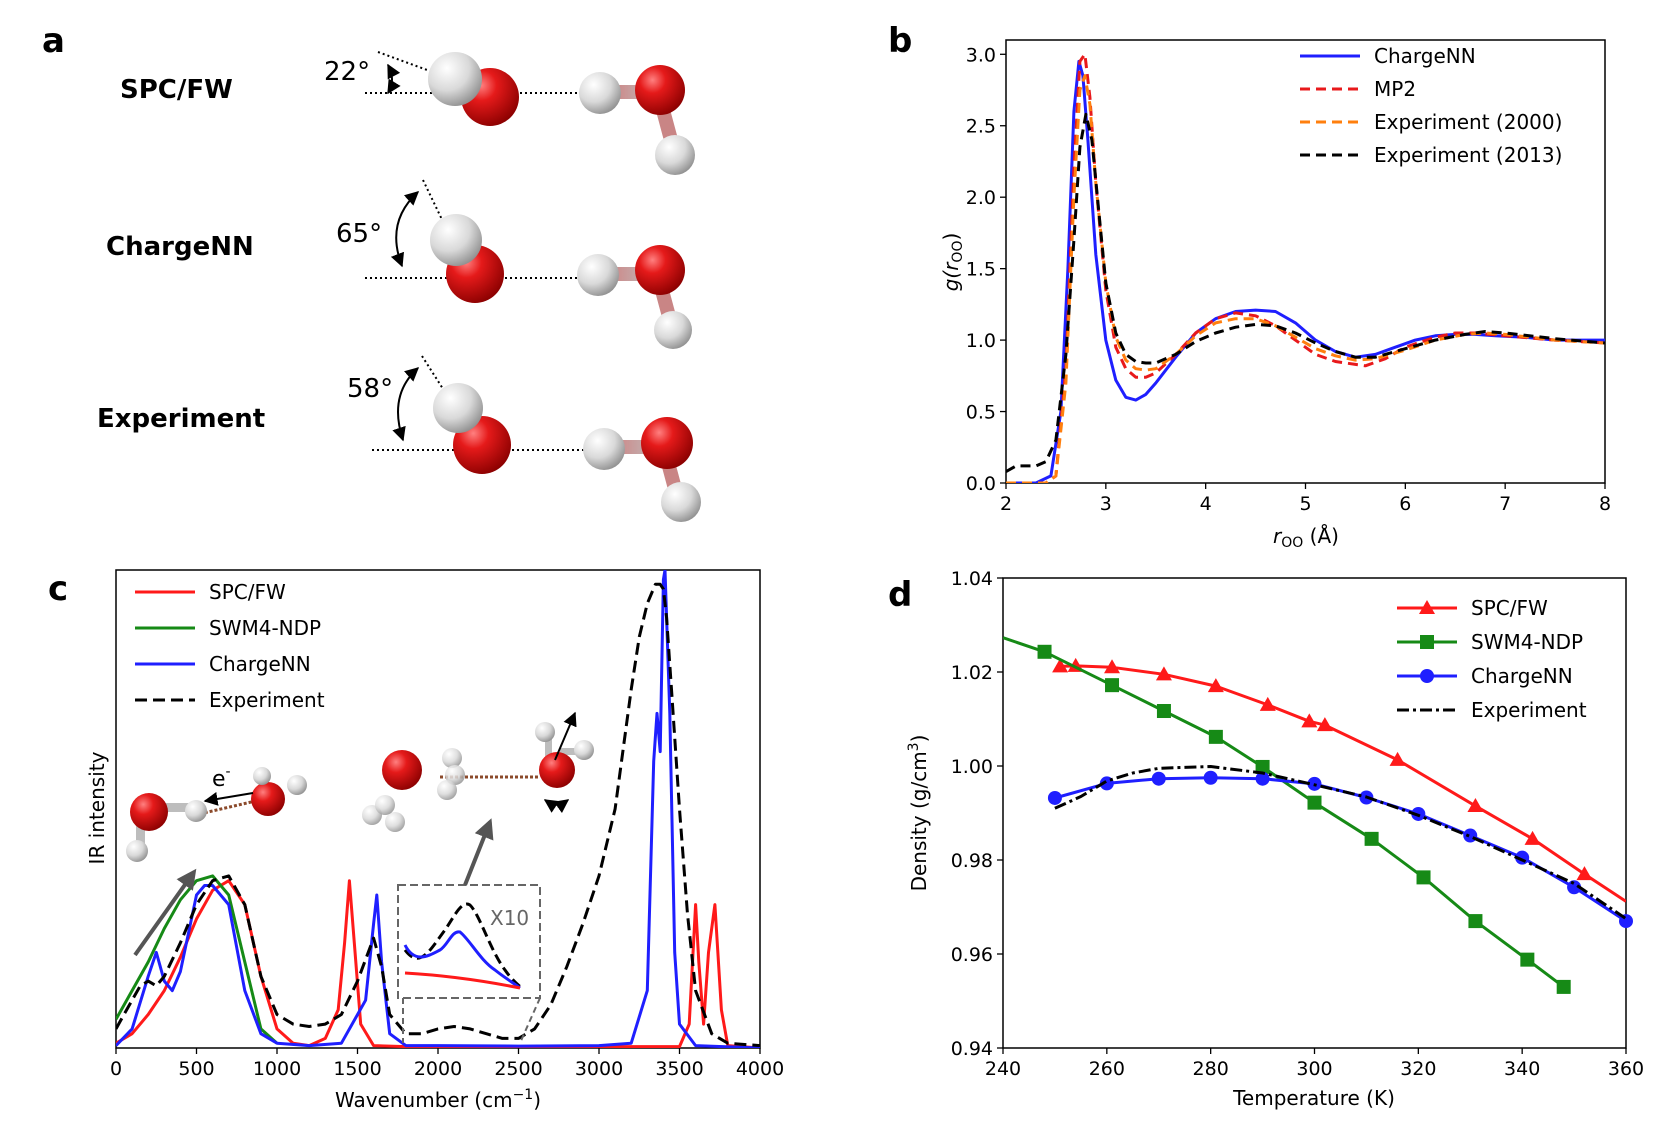  I want to click on x-tick-label: 300, so click(1314, 1069).